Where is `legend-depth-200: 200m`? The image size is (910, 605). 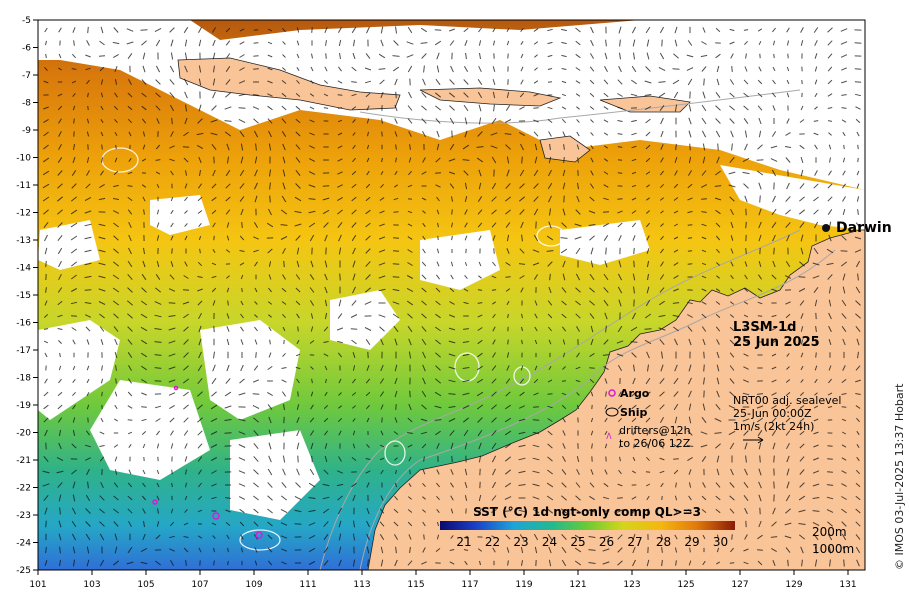 legend-depth-200: 200m is located at coordinates (829, 532).